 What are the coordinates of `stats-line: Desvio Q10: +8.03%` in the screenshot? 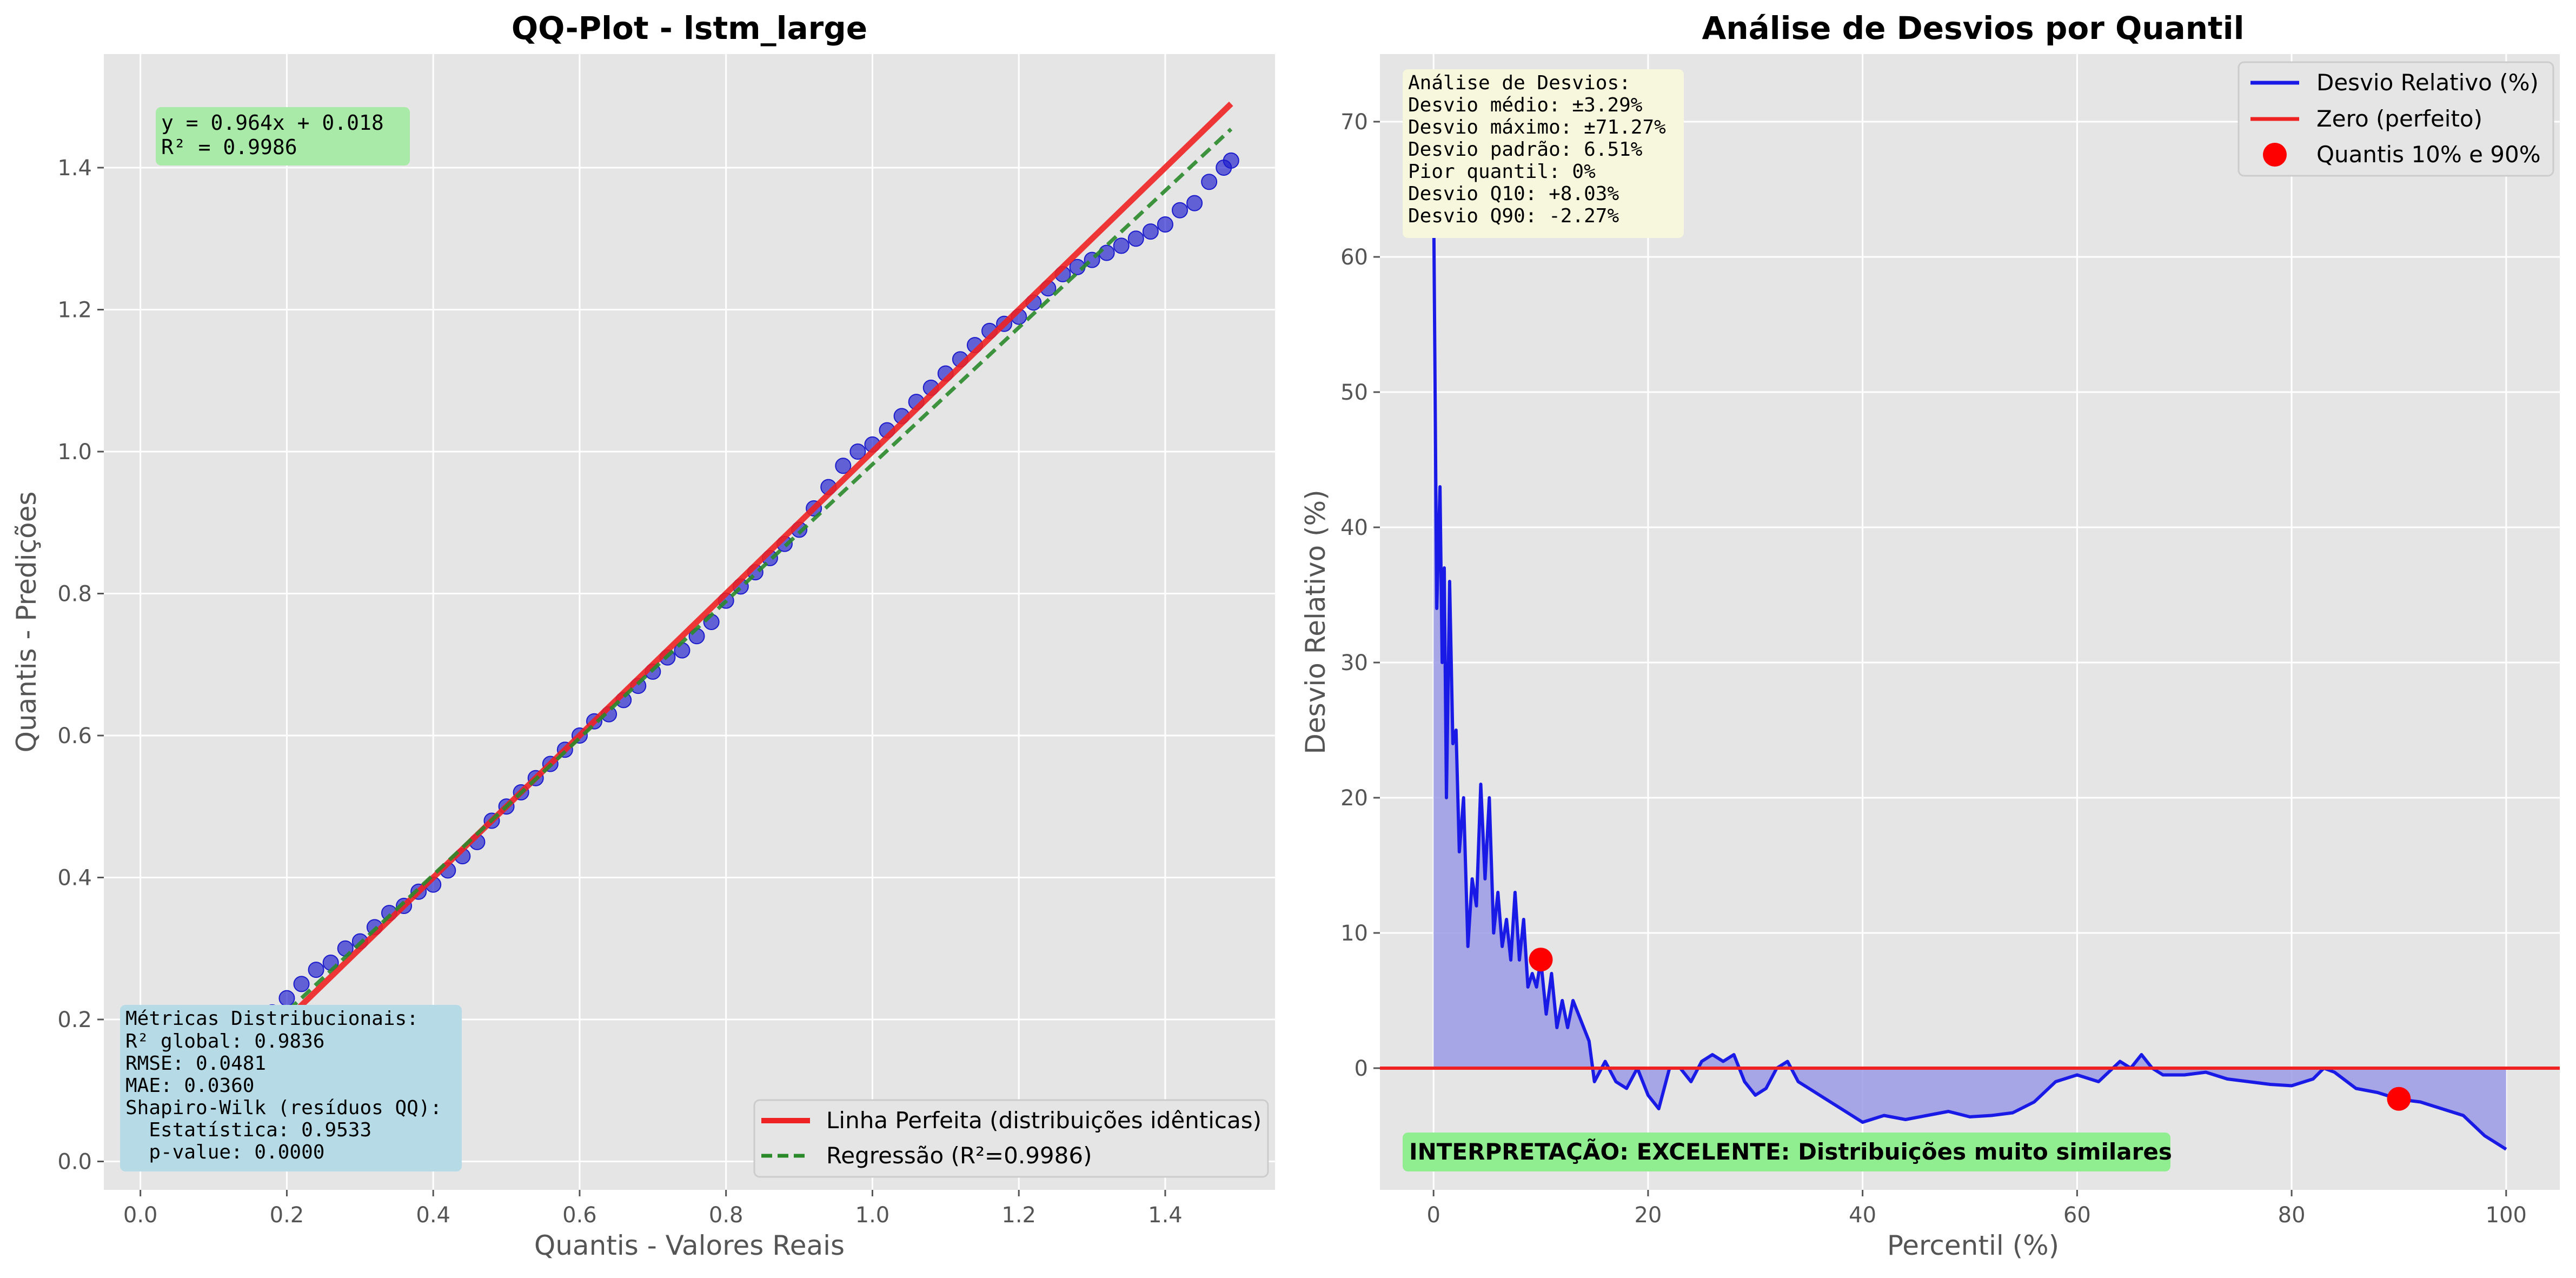 It's located at (1513, 194).